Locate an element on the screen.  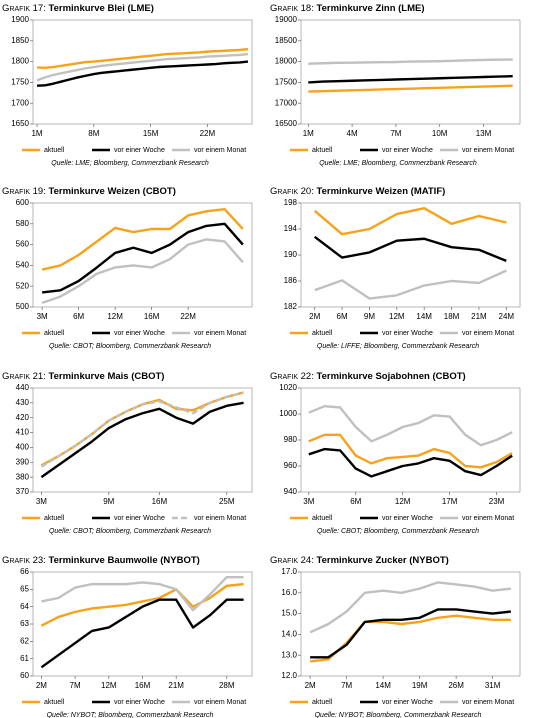
y-tick-label: 62 is located at coordinates (24, 640).